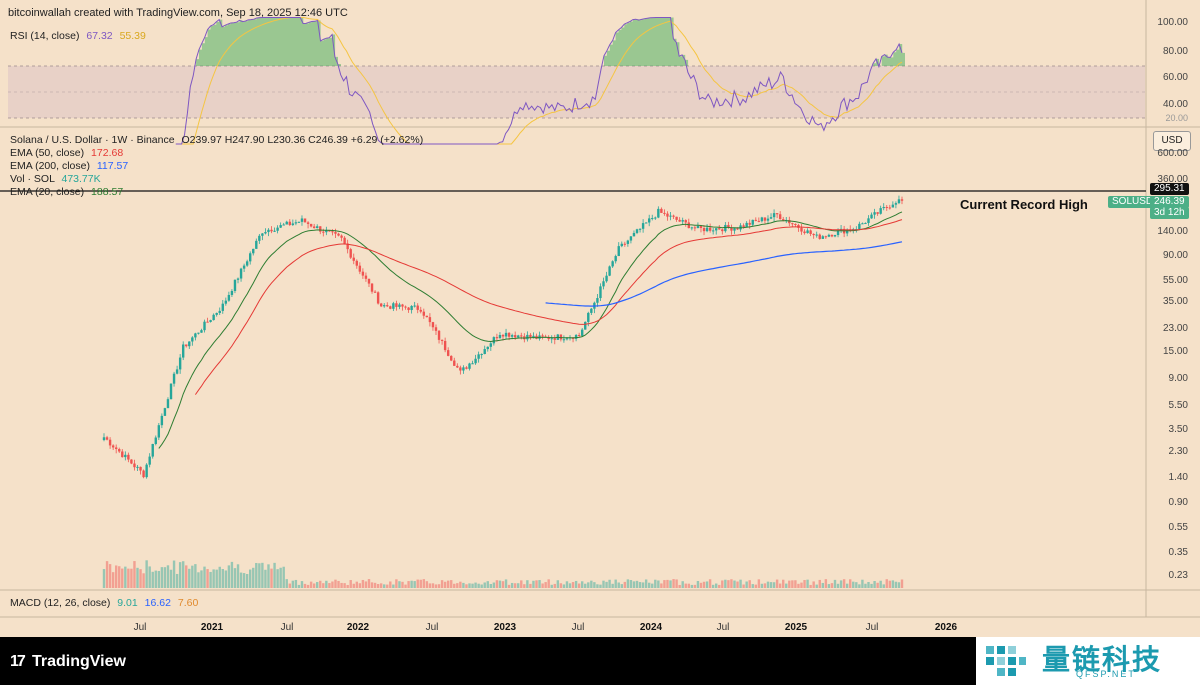 The height and width of the screenshot is (685, 1200). I want to click on price-axis-tick: 55.00, so click(1175, 280).